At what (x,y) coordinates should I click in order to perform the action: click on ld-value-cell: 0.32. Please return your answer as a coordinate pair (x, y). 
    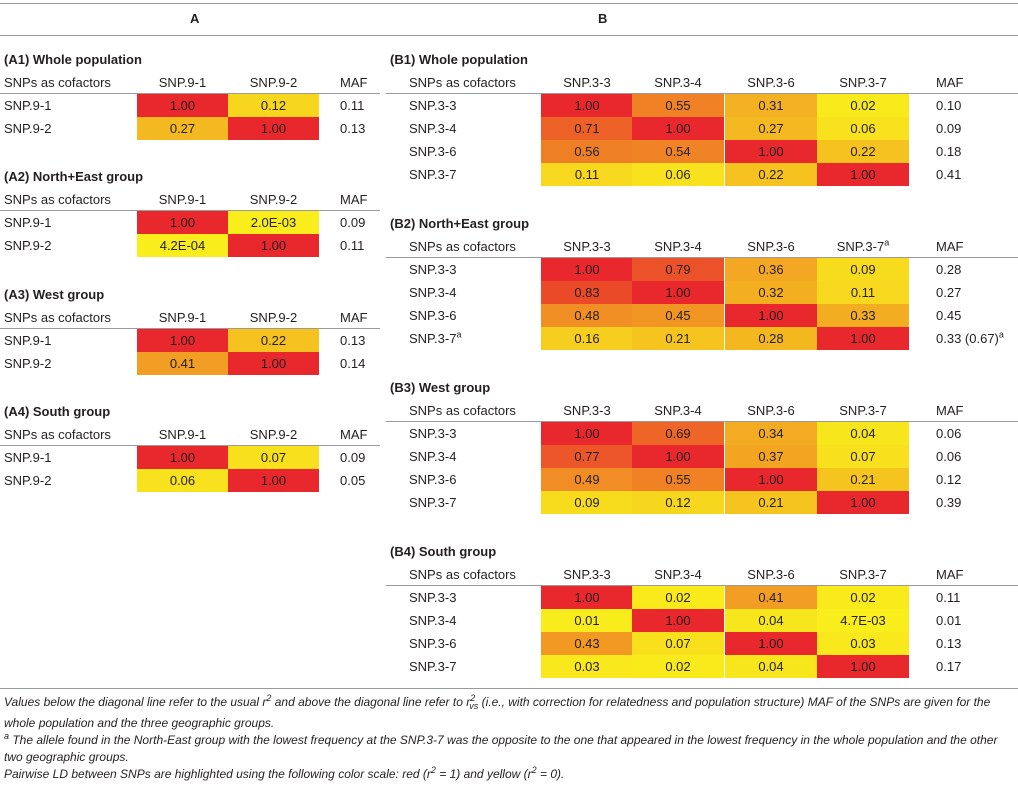
    Looking at the image, I should click on (771, 292).